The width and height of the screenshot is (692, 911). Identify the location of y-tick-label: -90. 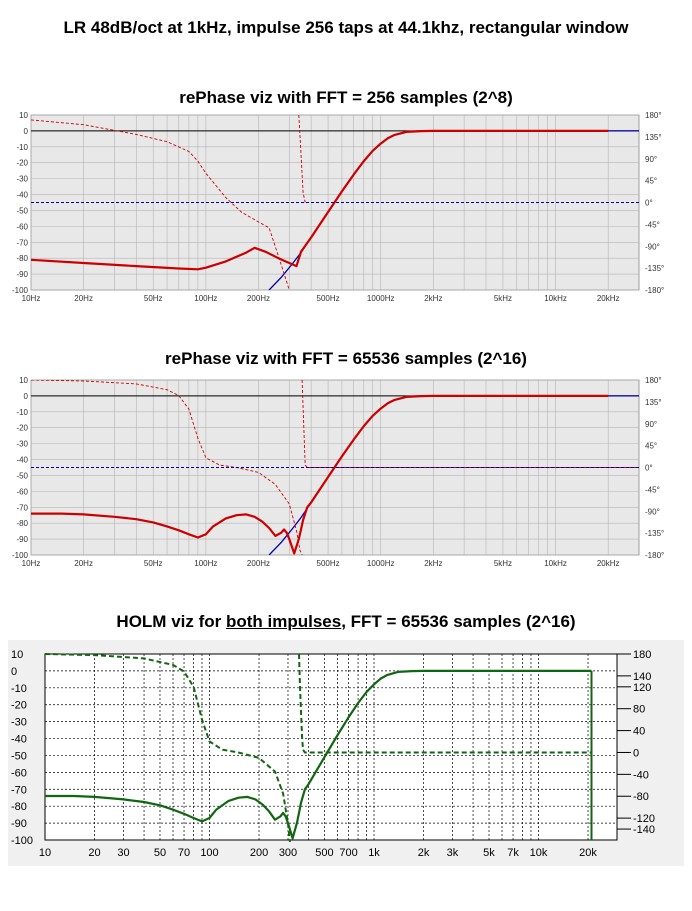
(19, 824).